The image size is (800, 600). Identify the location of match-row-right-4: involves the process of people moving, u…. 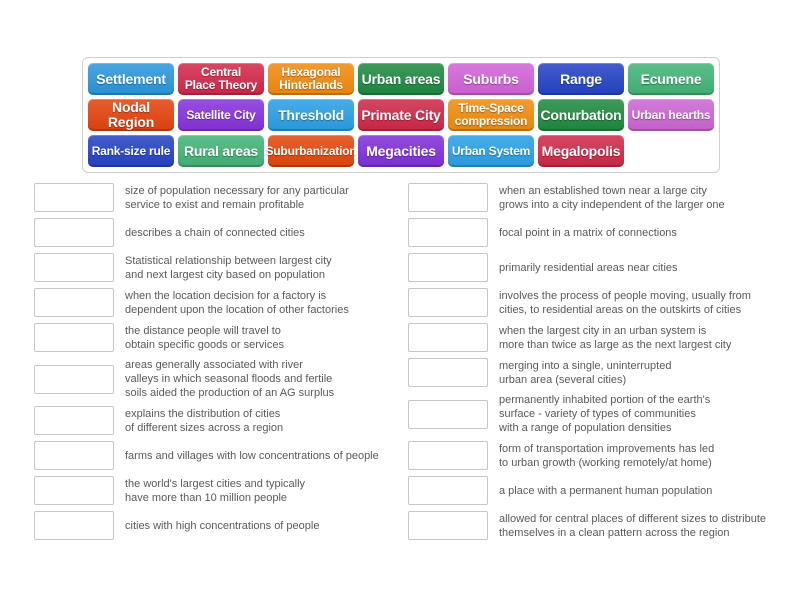
(591, 302).